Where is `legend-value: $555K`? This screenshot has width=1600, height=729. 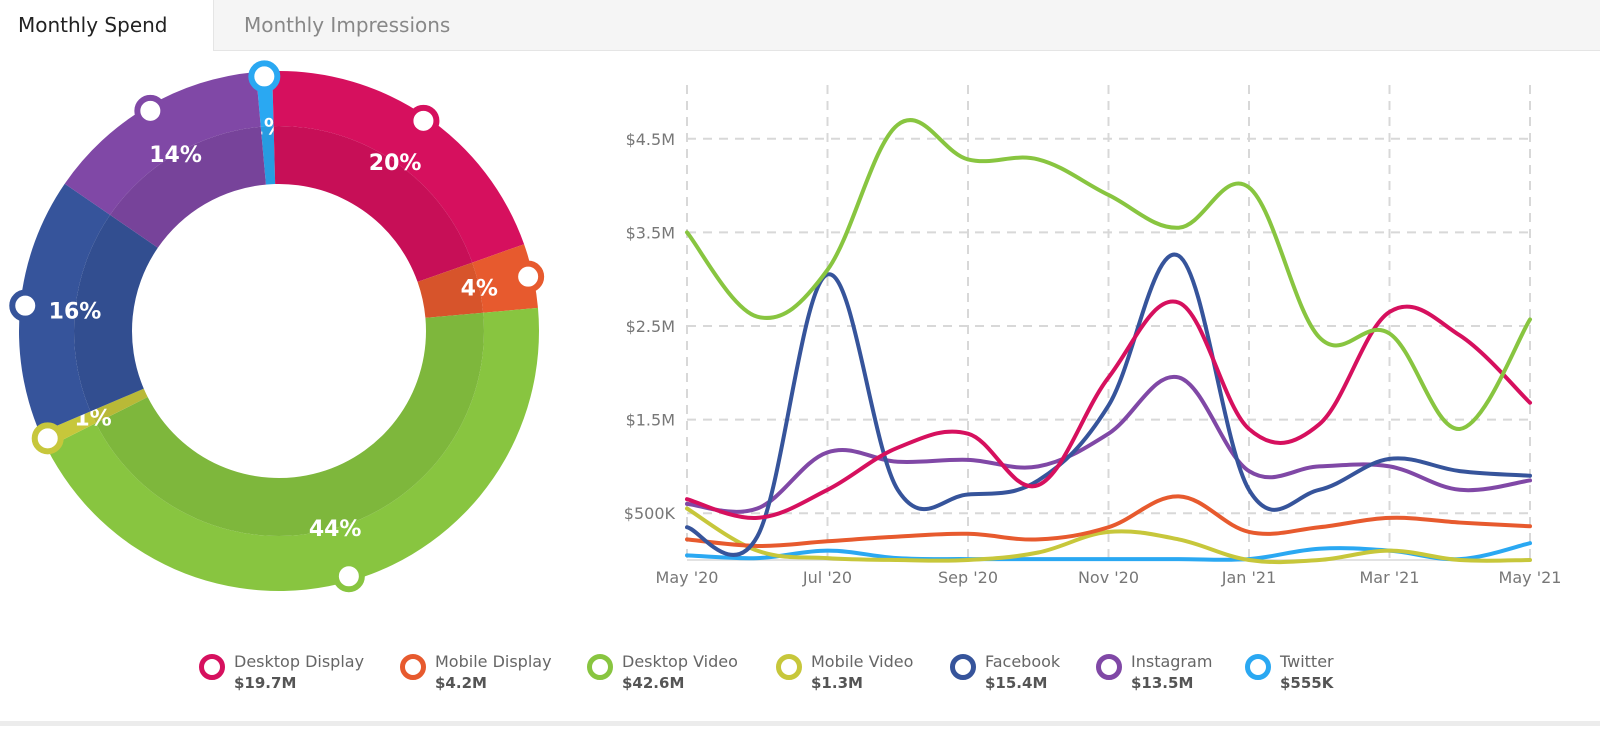 legend-value: $555K is located at coordinates (1307, 683).